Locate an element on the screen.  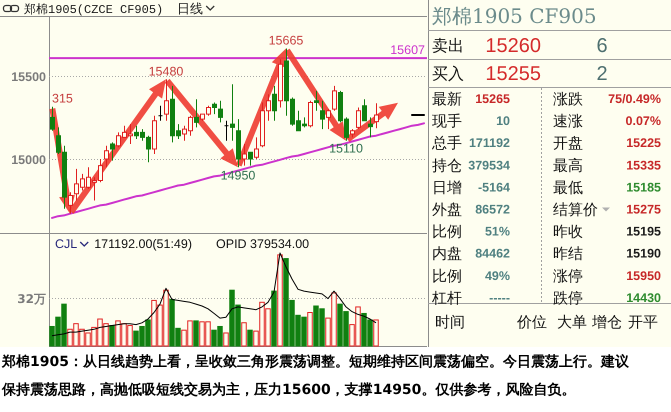
card-value: -5164 is located at coordinates (494, 187).